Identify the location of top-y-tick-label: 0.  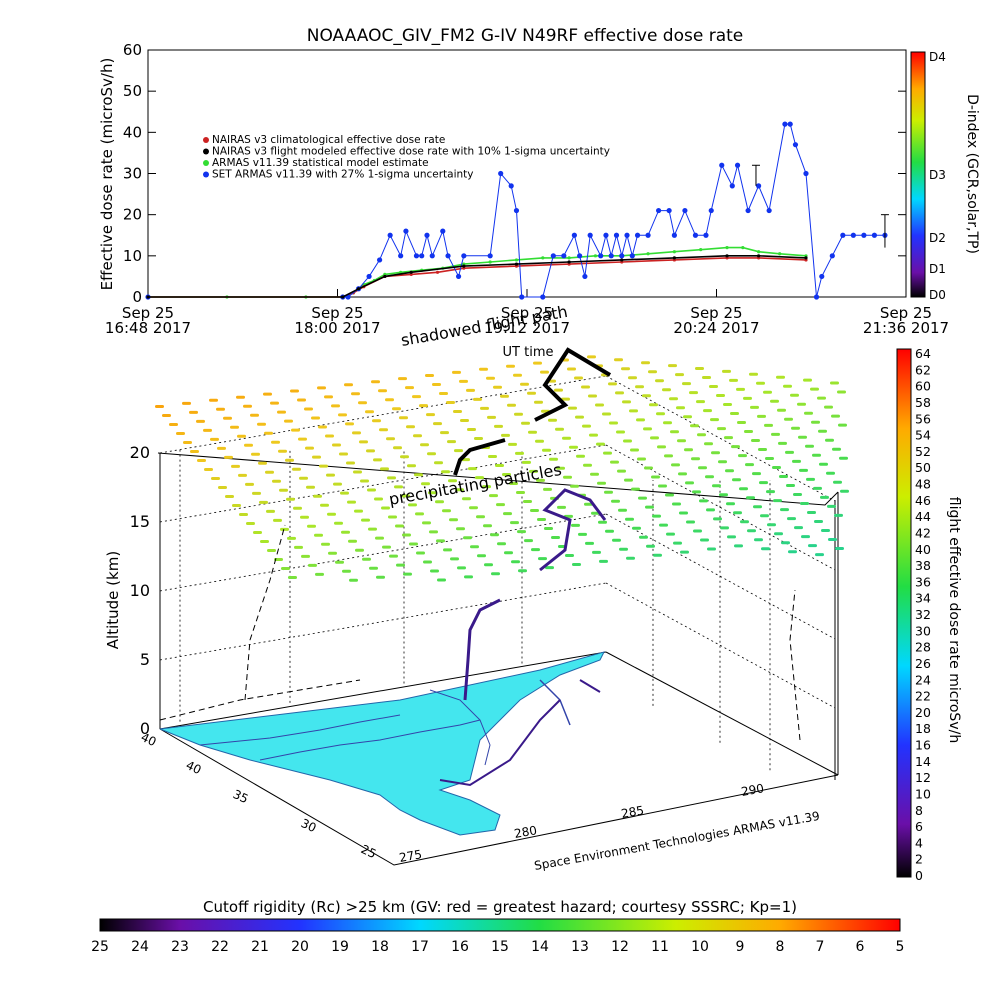
(137, 297).